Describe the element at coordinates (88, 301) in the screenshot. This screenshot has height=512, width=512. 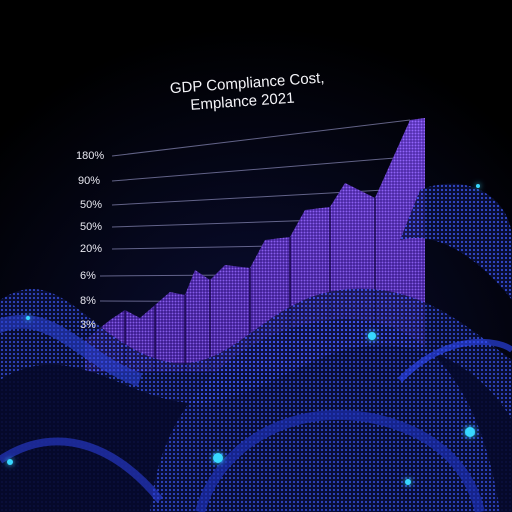
I see `axis-label: 8%` at that location.